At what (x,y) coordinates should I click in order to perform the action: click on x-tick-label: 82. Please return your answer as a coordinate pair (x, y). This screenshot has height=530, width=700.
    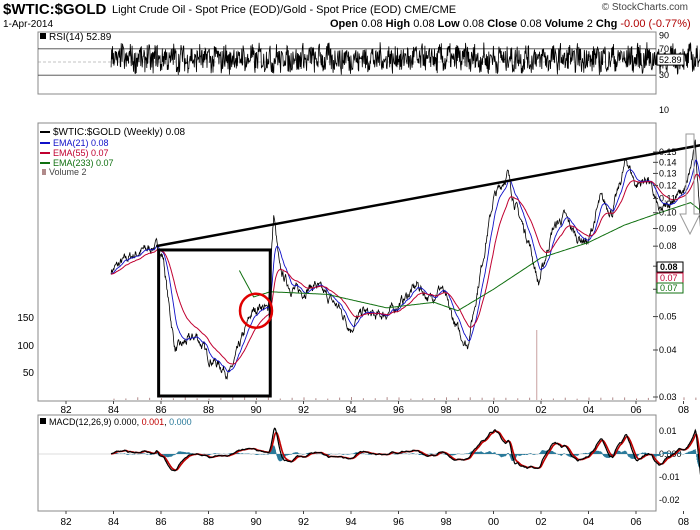
    Looking at the image, I should click on (66, 522).